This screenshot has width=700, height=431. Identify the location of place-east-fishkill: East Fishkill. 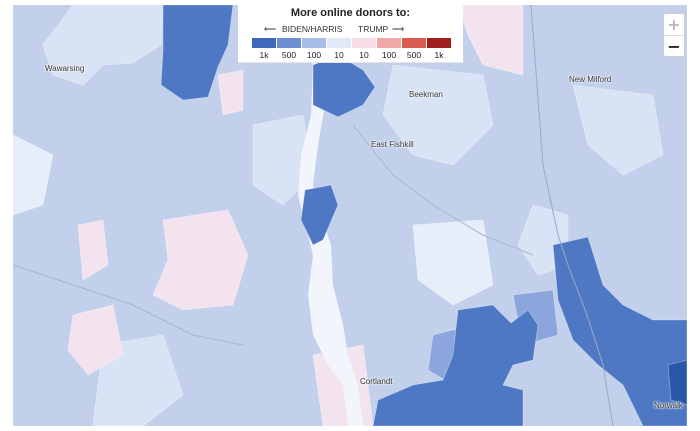
(392, 144).